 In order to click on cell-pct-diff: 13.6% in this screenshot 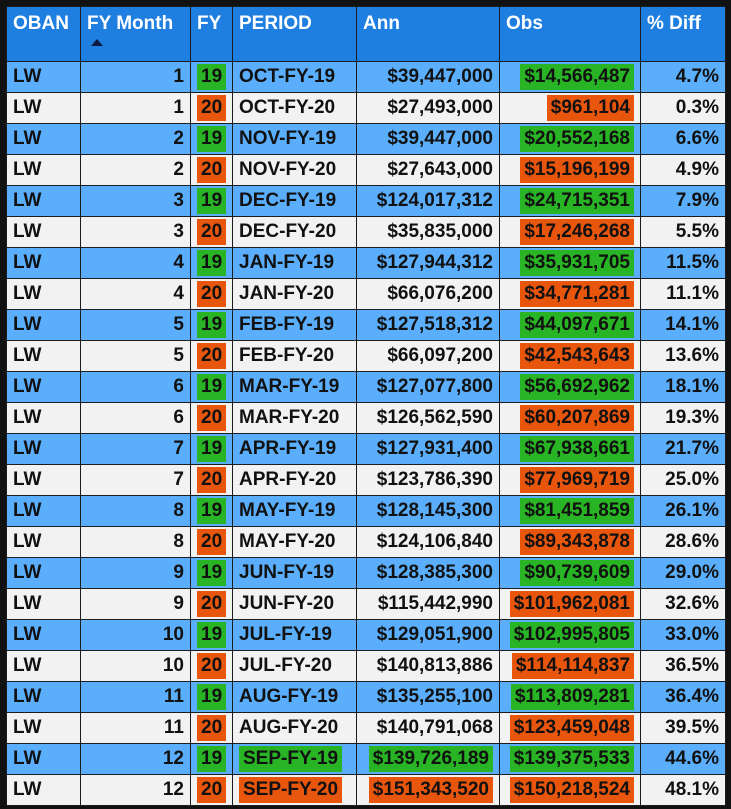, I will do `click(683, 356)`.